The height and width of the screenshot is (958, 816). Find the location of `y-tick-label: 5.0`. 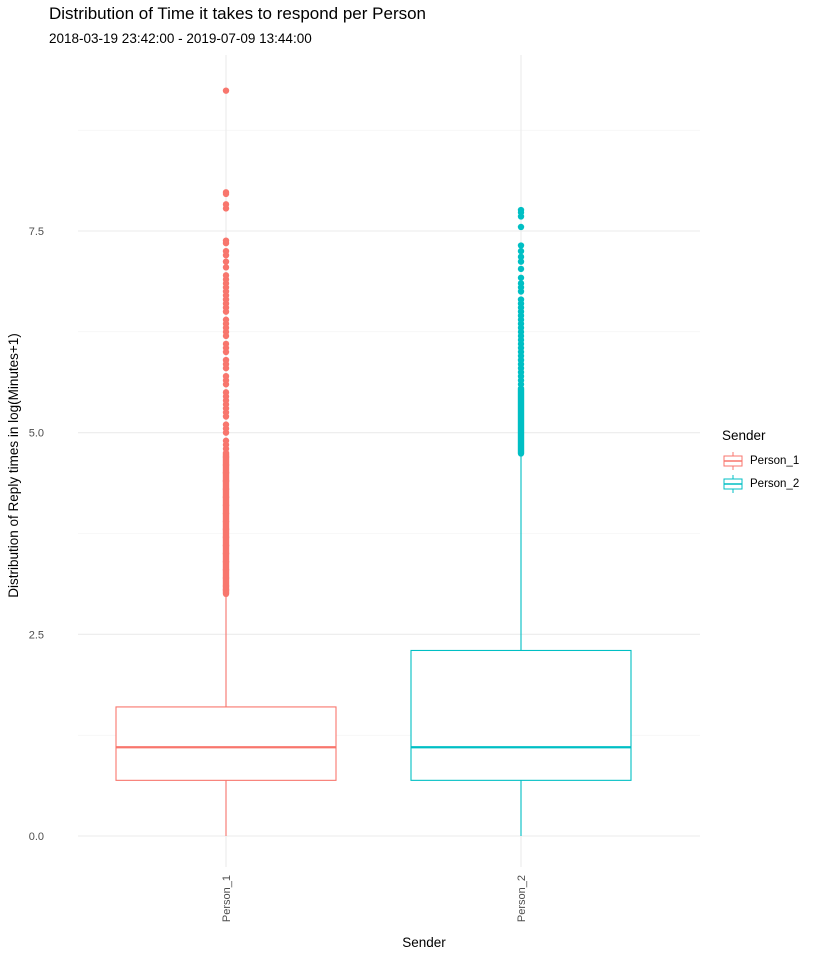

y-tick-label: 5.0 is located at coordinates (36, 434).